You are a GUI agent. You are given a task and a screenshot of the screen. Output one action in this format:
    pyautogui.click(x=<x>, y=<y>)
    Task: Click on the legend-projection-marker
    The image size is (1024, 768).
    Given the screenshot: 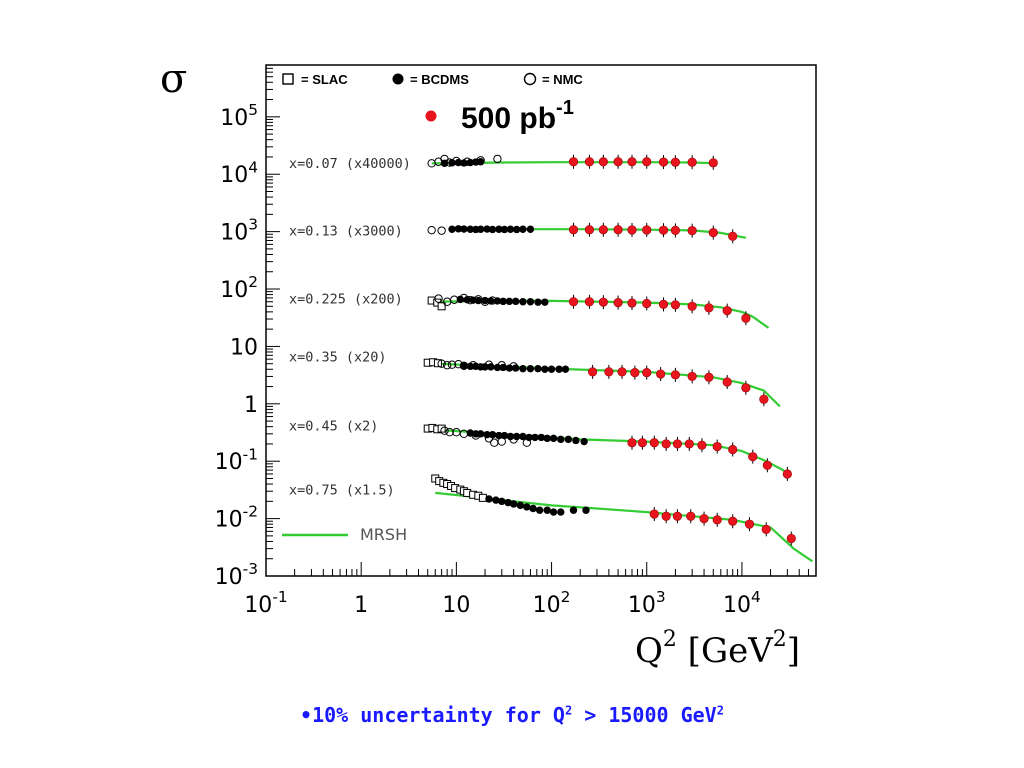 What is the action you would take?
    pyautogui.click(x=431, y=116)
    